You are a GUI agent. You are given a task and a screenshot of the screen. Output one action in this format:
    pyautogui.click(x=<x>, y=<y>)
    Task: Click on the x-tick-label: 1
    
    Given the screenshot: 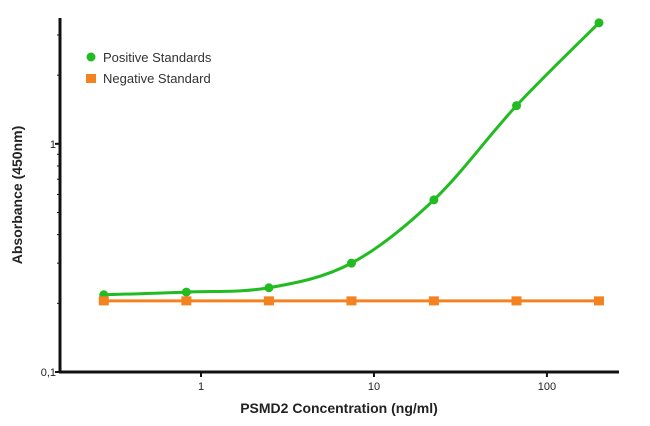 What is the action you would take?
    pyautogui.click(x=201, y=387)
    